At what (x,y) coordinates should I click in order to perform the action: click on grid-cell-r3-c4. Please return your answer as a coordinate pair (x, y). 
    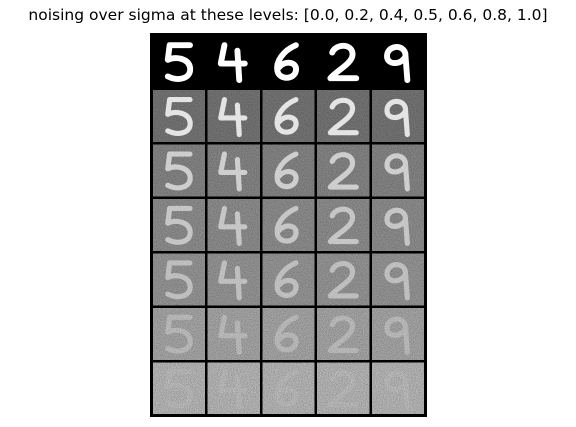
    Looking at the image, I should click on (398, 225).